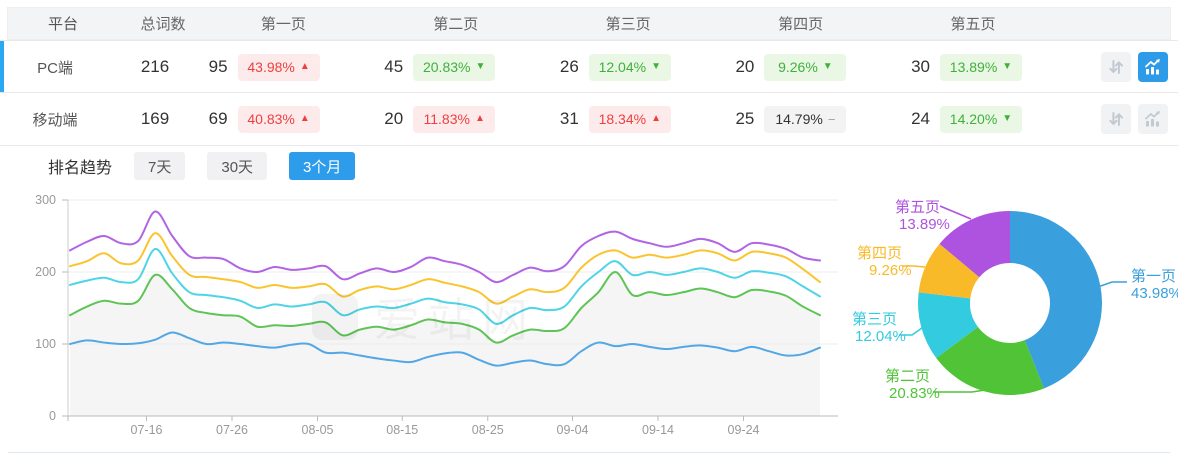 The image size is (1178, 454). I want to click on col-header-page1: 第一页, so click(283, 24).